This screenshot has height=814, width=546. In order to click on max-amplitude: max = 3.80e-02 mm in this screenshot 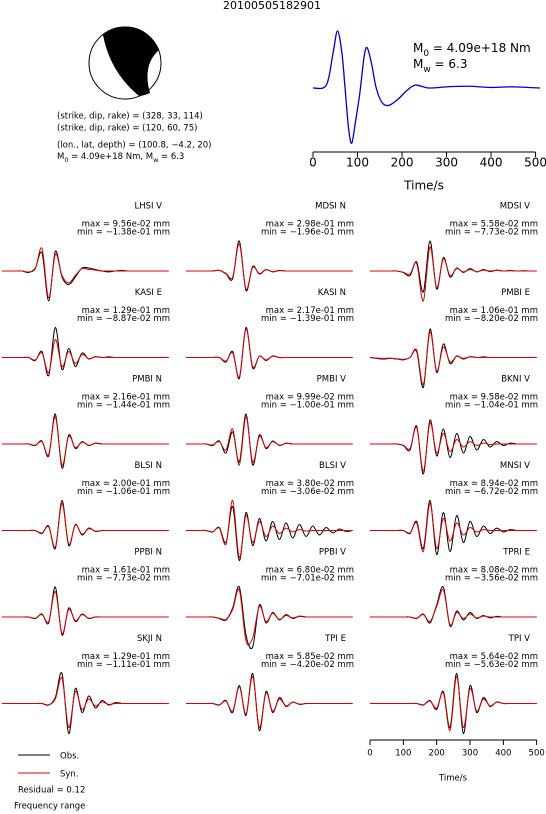, I will do `click(310, 484)`.